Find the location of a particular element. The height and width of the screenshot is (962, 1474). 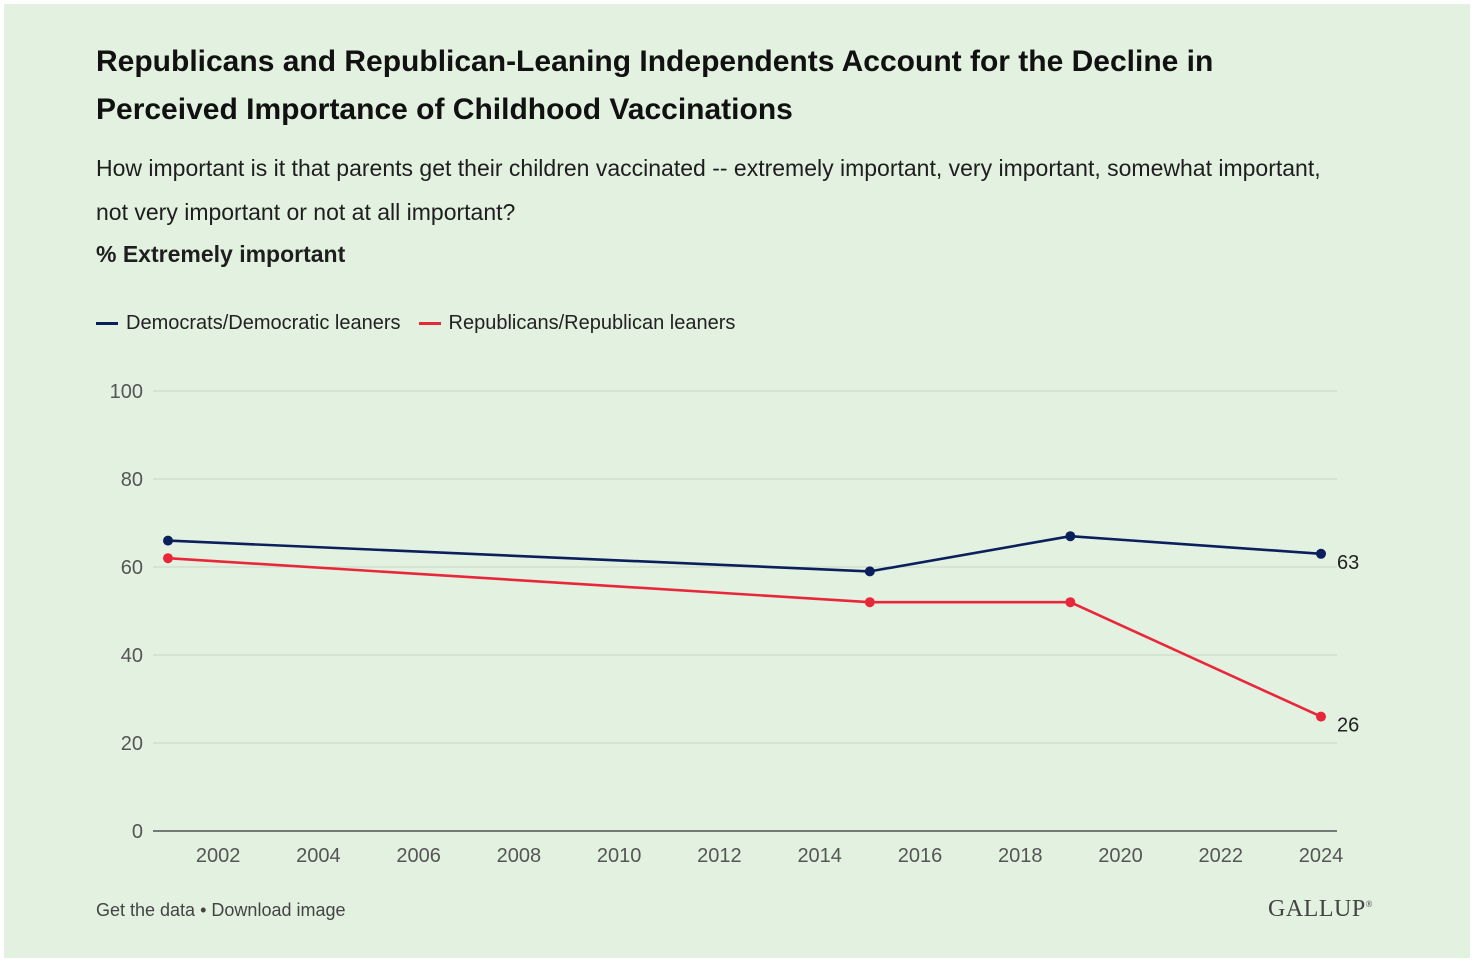

series-line-democrats is located at coordinates (744, 553).